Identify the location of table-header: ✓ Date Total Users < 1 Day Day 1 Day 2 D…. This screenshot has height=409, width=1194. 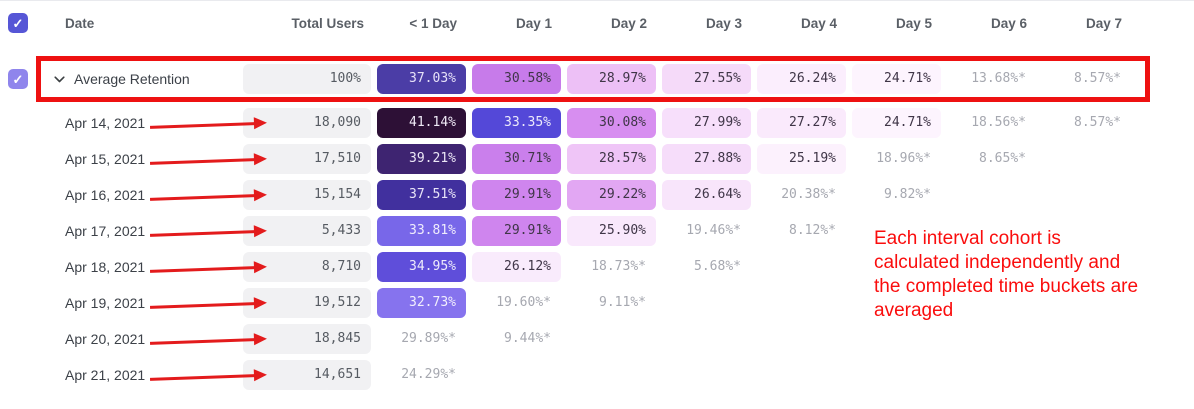
(597, 23).